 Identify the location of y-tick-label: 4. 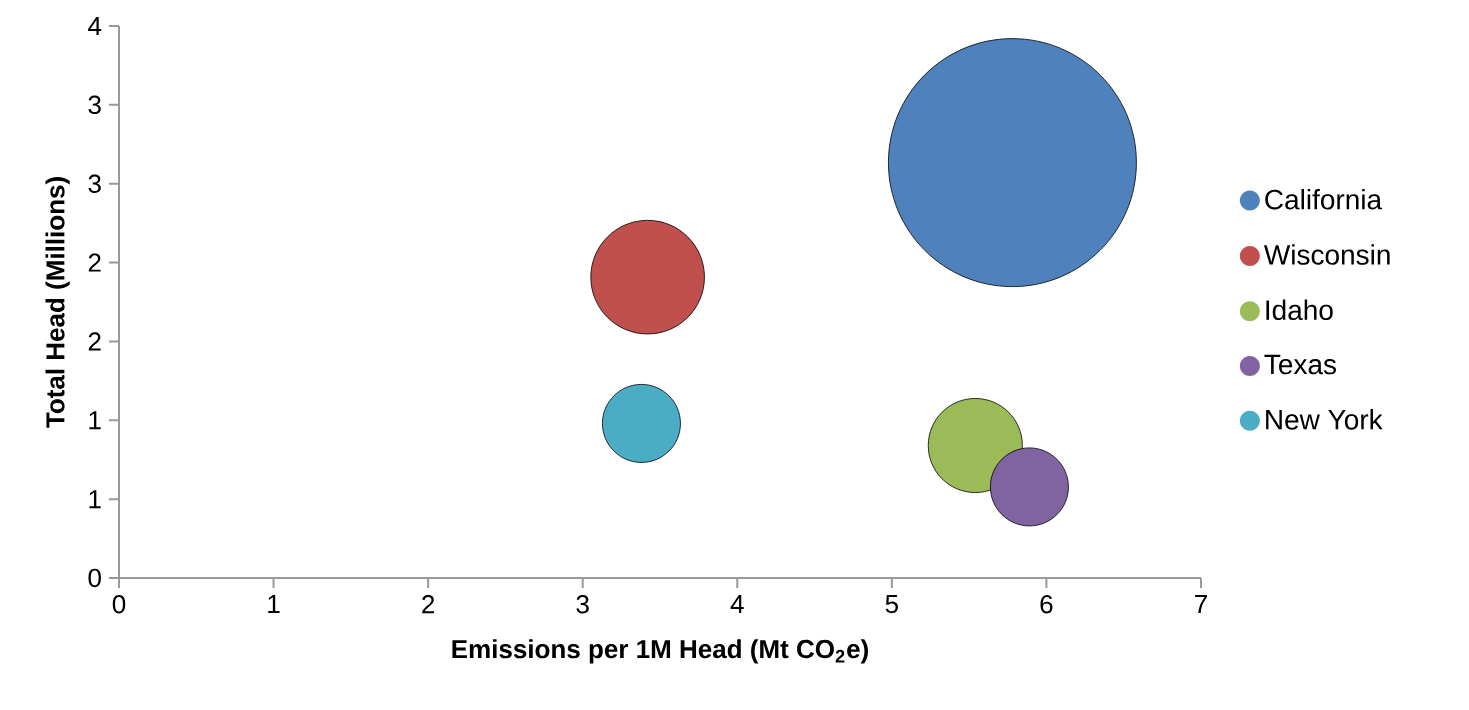
(95, 26).